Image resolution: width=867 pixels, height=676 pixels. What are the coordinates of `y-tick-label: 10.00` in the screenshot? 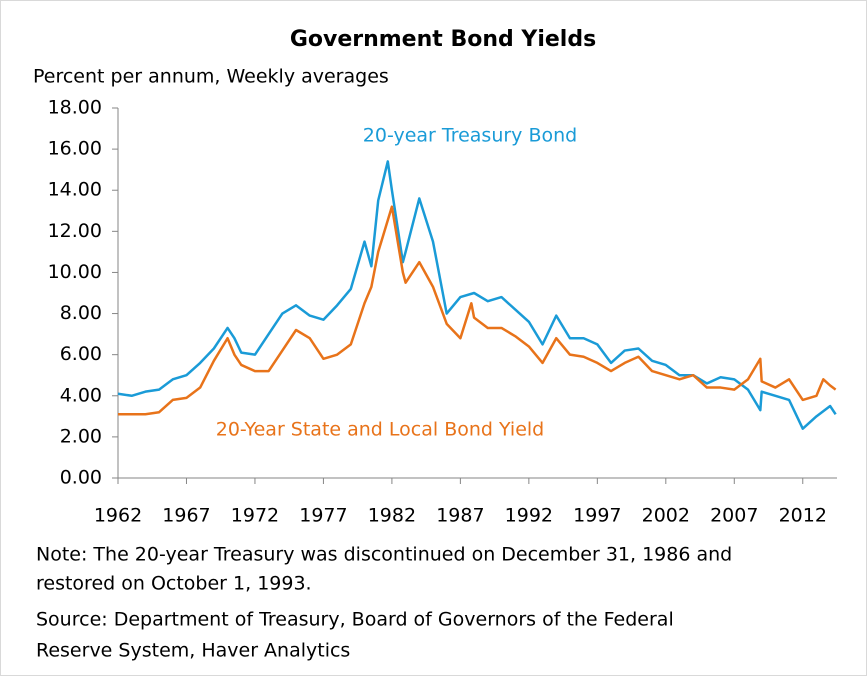 It's located at (75, 272).